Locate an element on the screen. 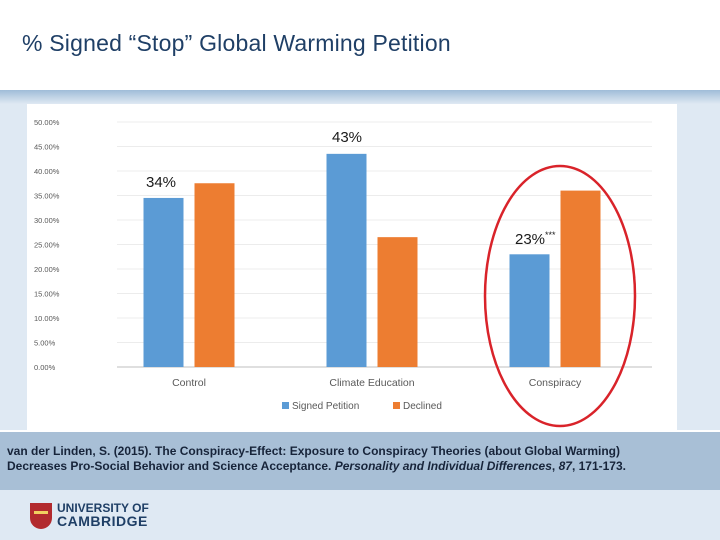 The image size is (720, 540). y-tick-label: 10.00% is located at coordinates (47, 318).